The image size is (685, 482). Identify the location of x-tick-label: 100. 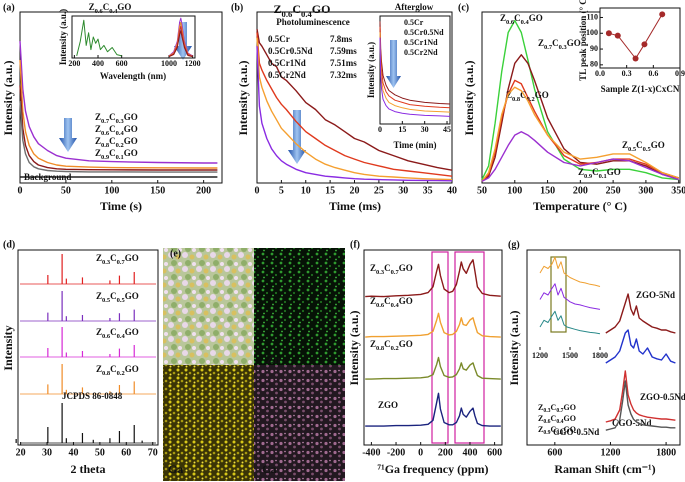
(111, 190).